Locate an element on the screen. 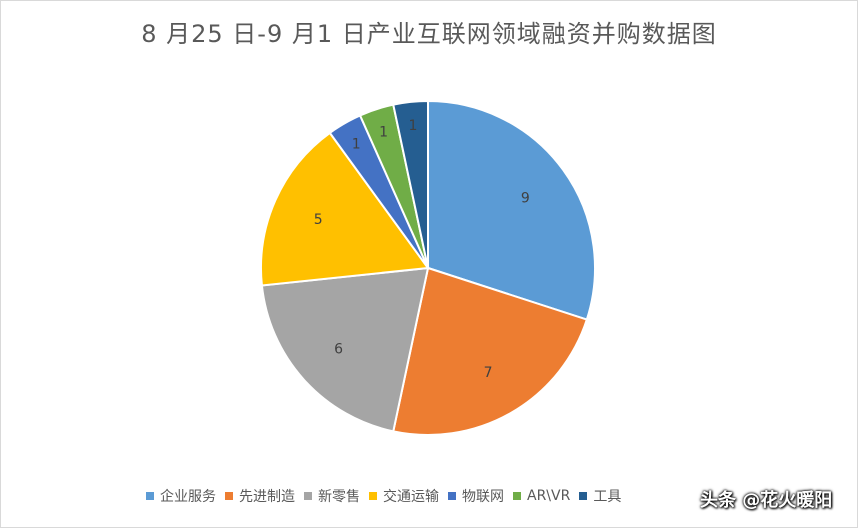  legend-item-2: 先进制造 is located at coordinates (260, 496).